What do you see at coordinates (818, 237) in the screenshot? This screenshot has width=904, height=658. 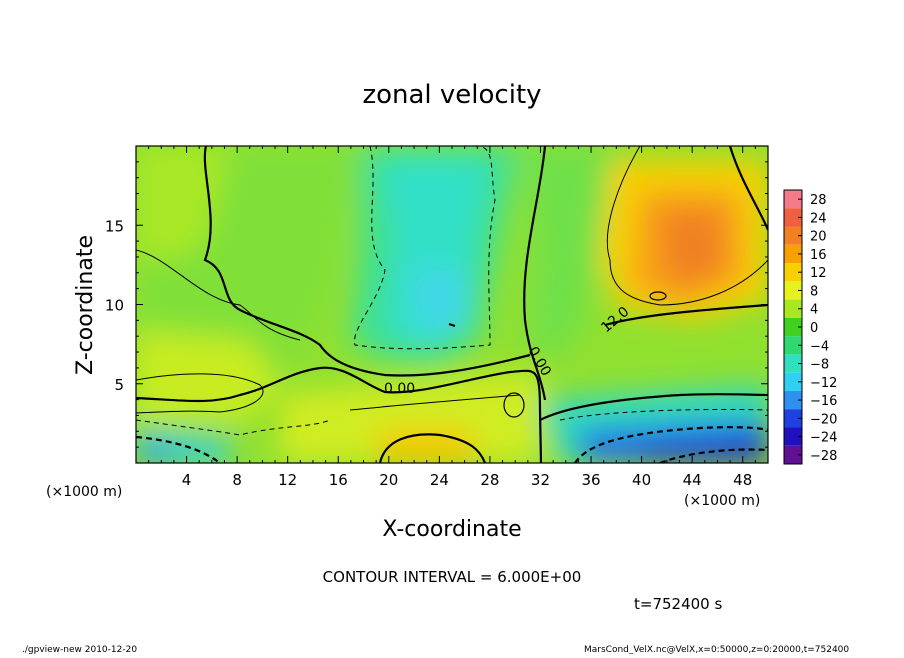 I see `colorbar-label: 20` at bounding box center [818, 237].